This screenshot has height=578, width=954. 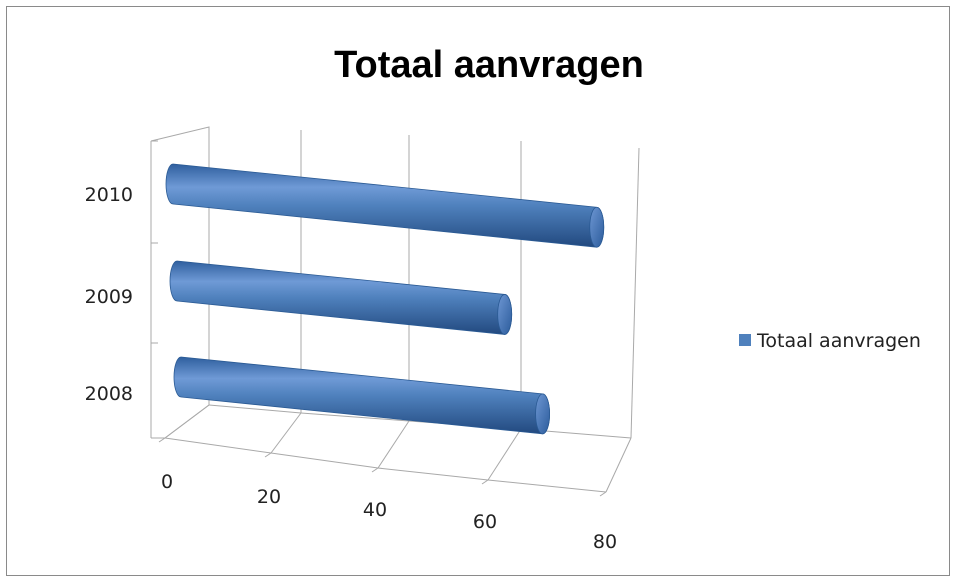 I want to click on y-tick-labels: 2008 2009 2010, so click(x=109, y=294).